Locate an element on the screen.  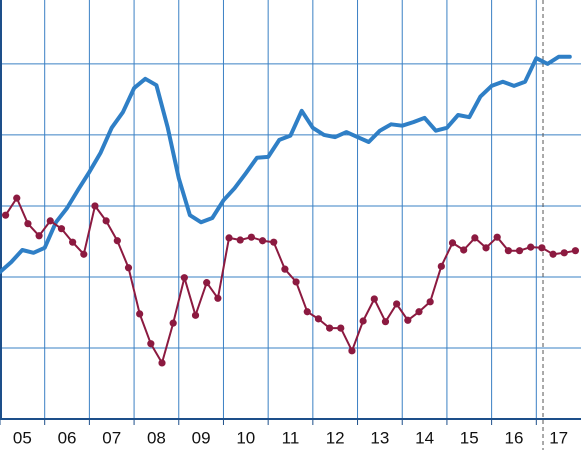
x-tick-label: 16 is located at coordinates (514, 437).